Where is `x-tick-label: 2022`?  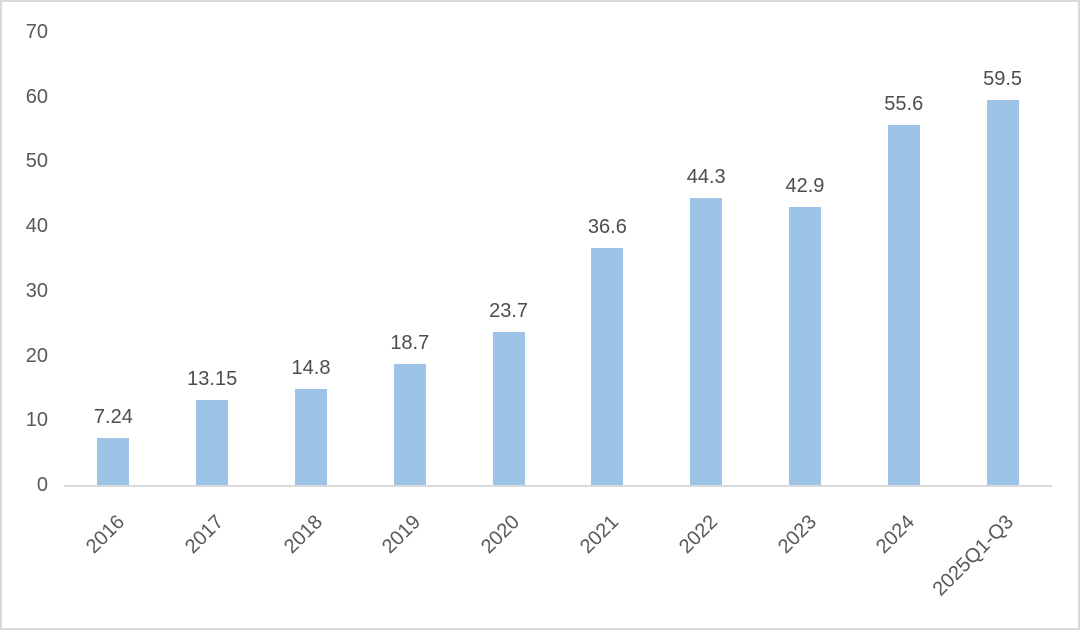
x-tick-label: 2022 is located at coordinates (698, 535).